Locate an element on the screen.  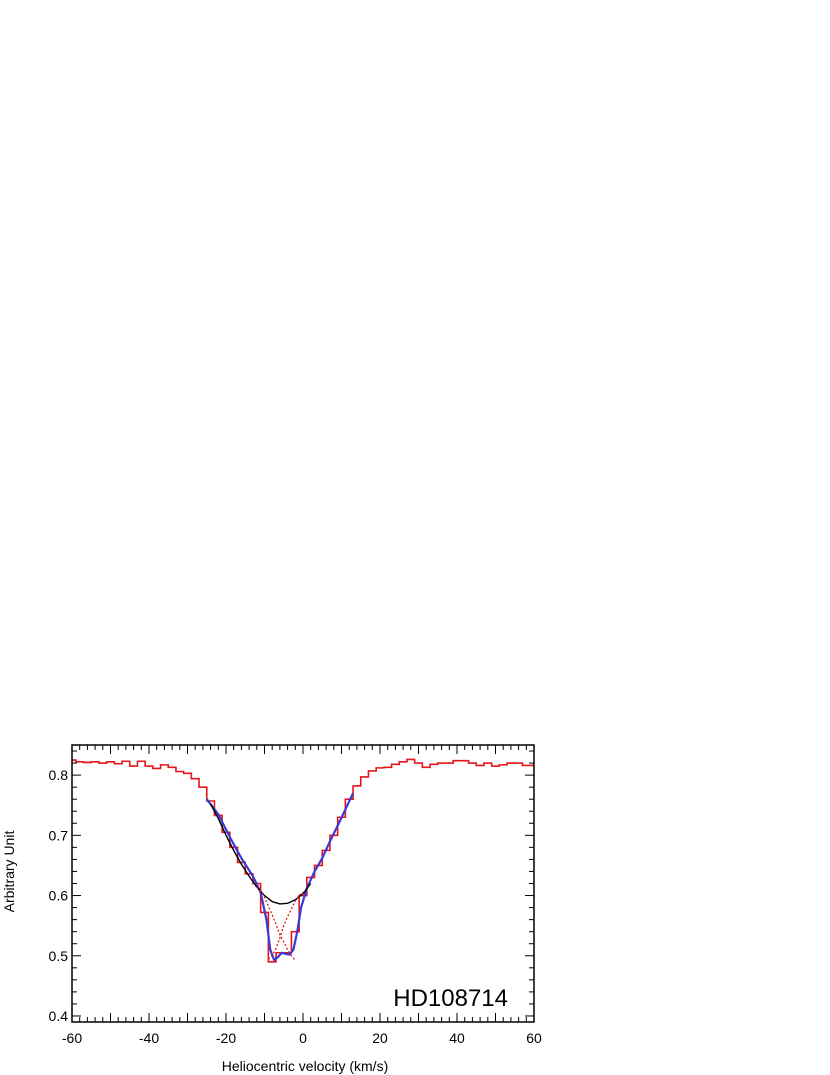
x-axis-title: Heliocentric velocity (km/s) is located at coordinates (305, 1066).